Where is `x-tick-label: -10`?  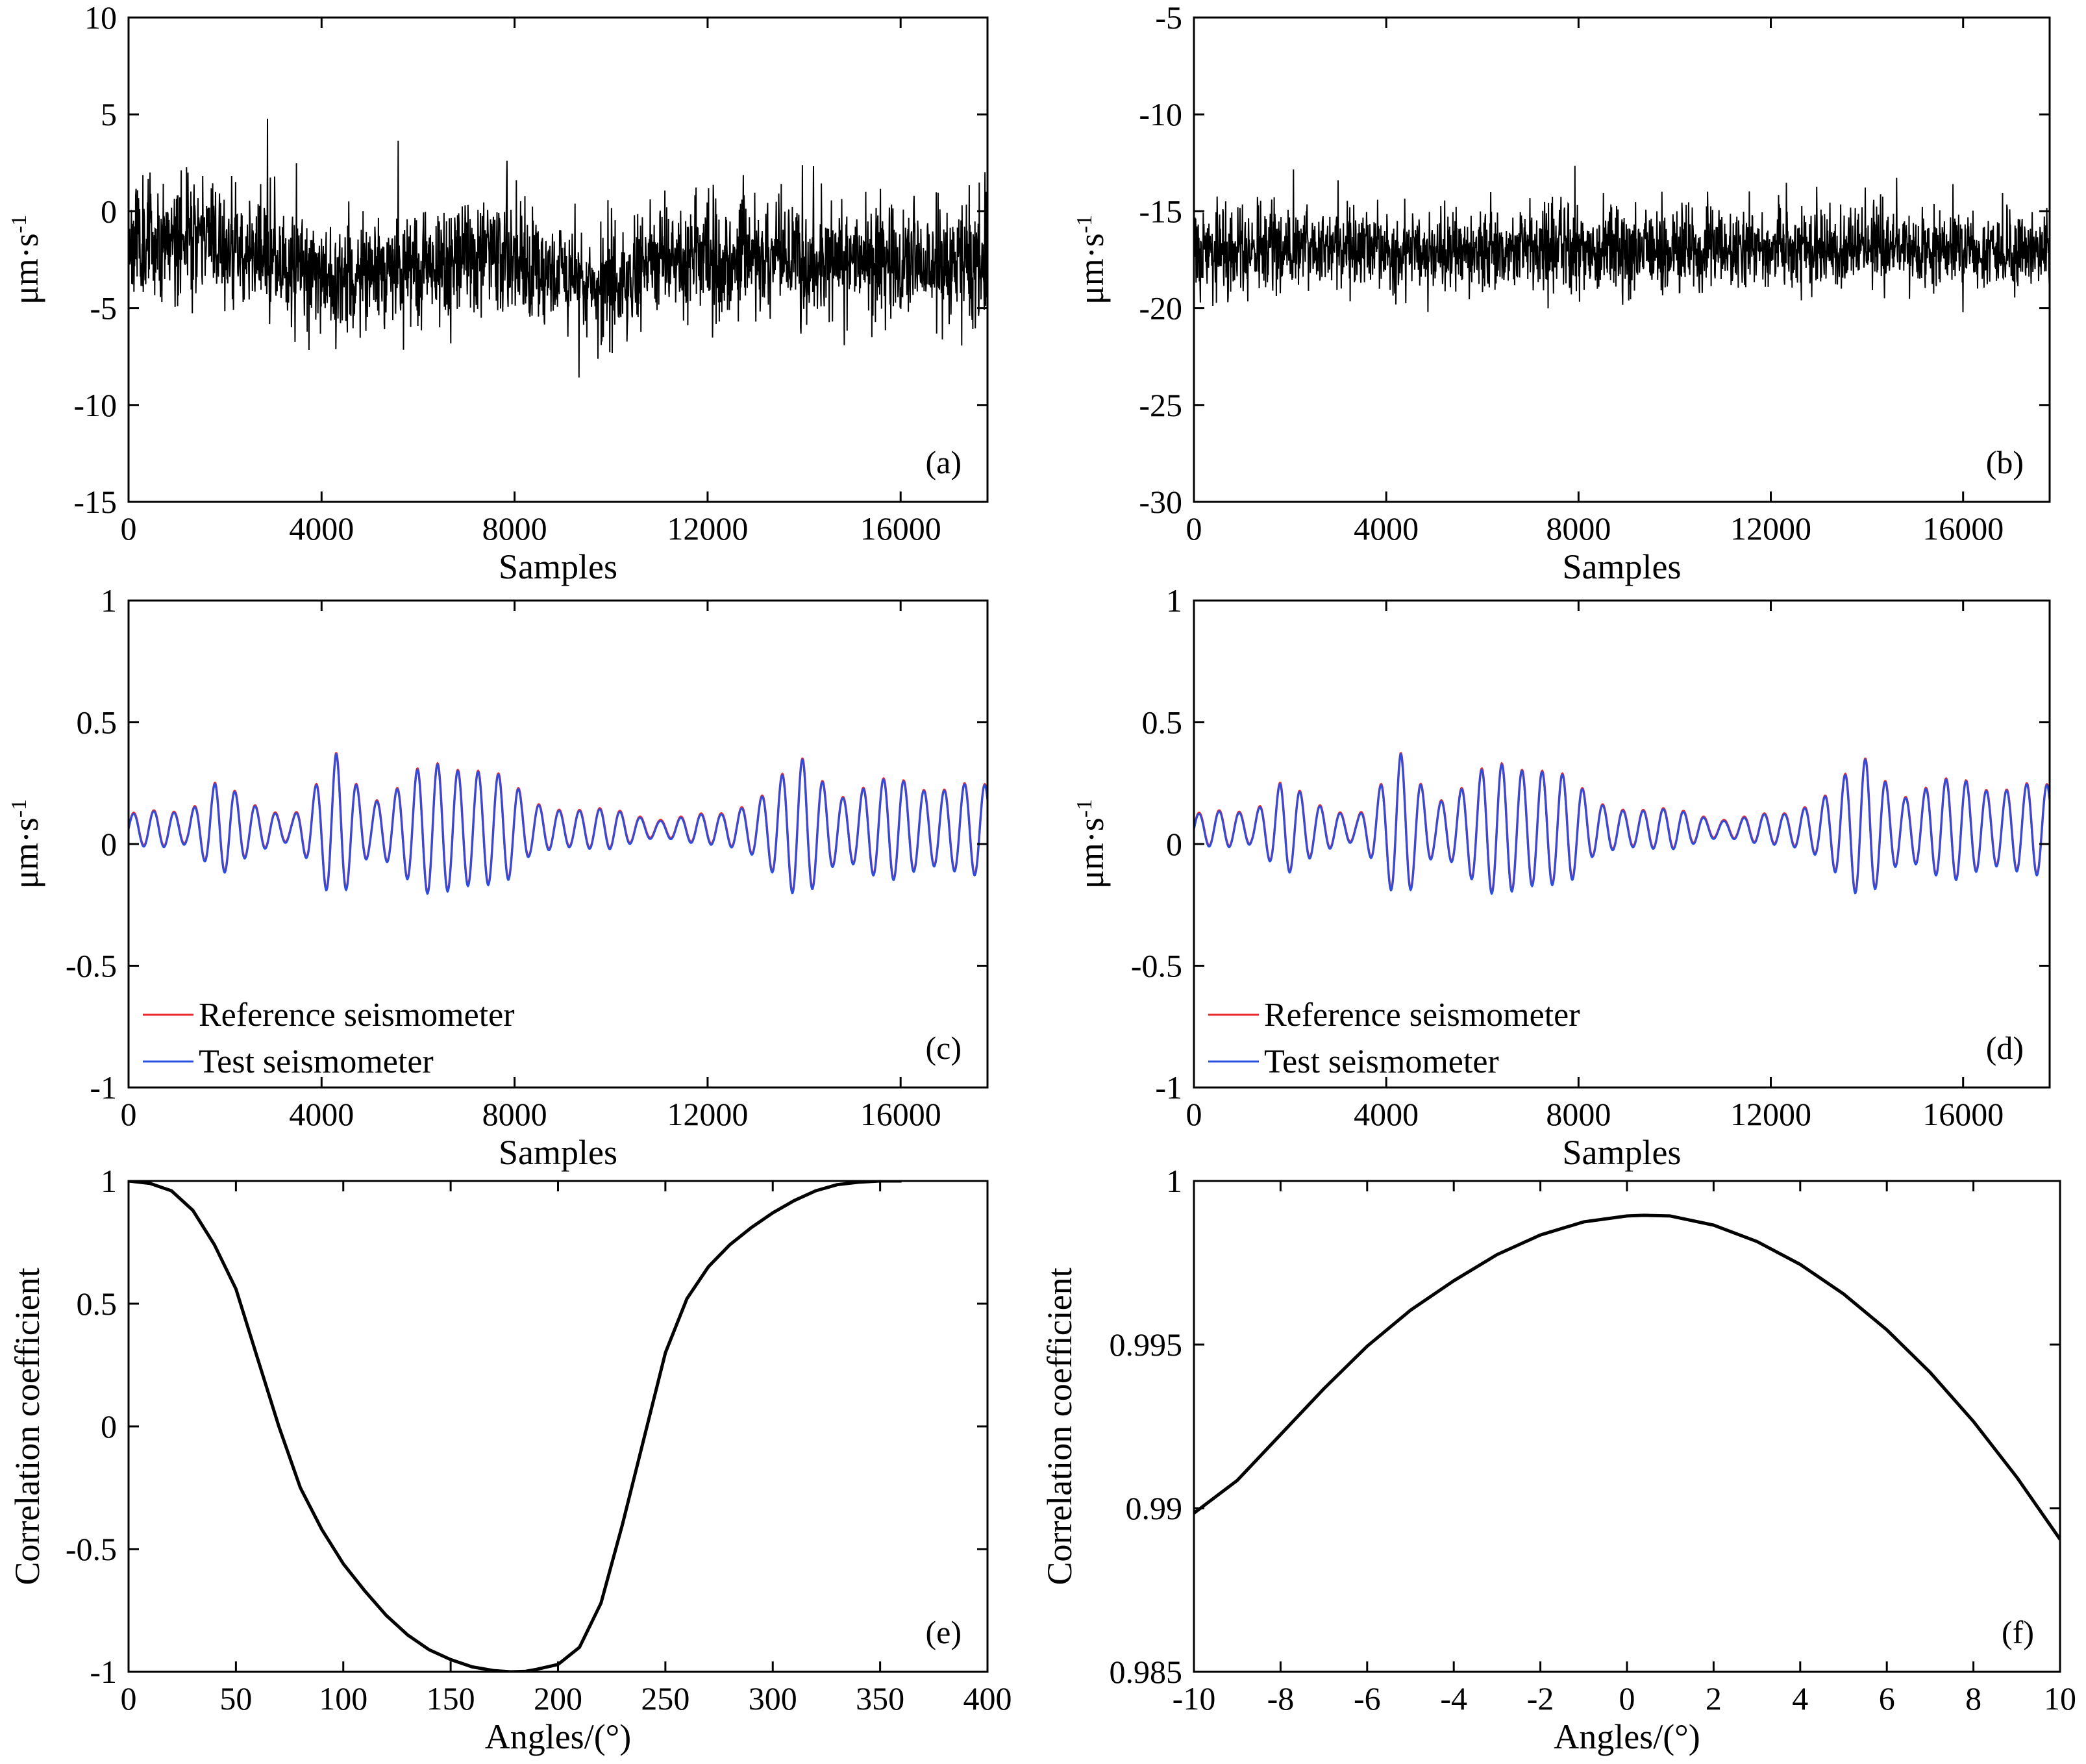 x-tick-label: -10 is located at coordinates (1194, 1698).